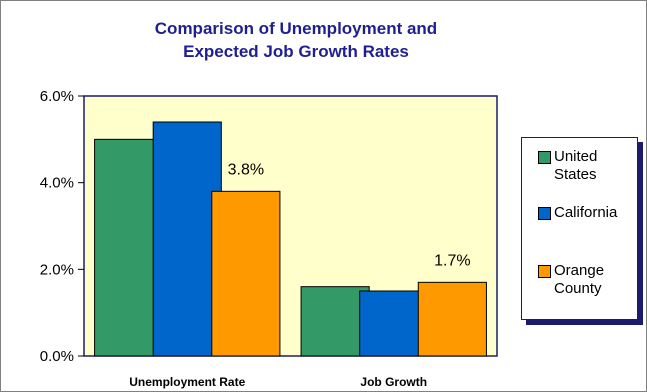  Describe the element at coordinates (544, 271) in the screenshot. I see `legend-swatch-orange-county` at that location.